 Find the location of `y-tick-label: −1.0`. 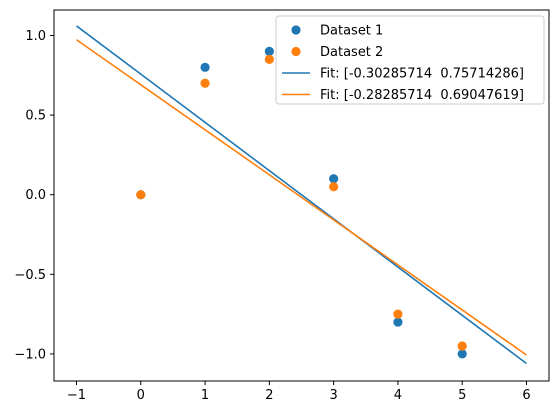

y-tick-label: −1.0 is located at coordinates (30, 354).